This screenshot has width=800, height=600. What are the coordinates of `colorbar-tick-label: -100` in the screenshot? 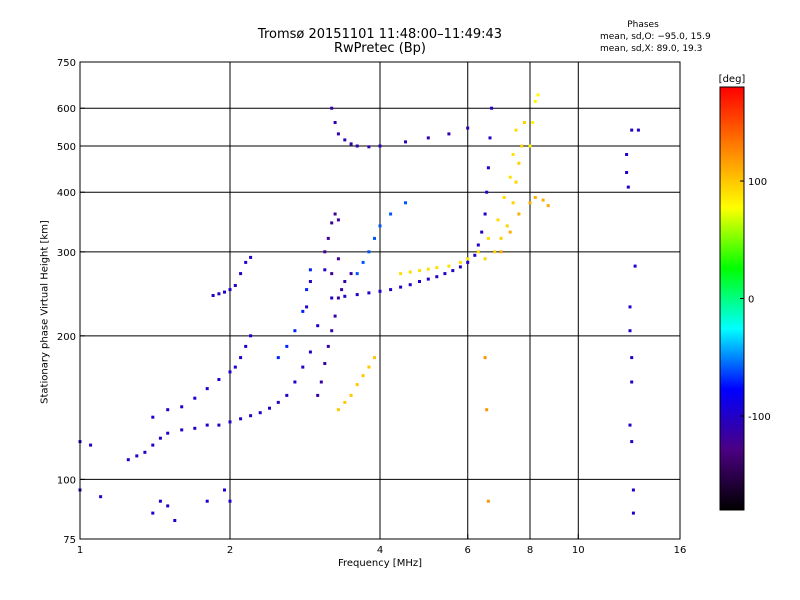 It's located at (759, 417).